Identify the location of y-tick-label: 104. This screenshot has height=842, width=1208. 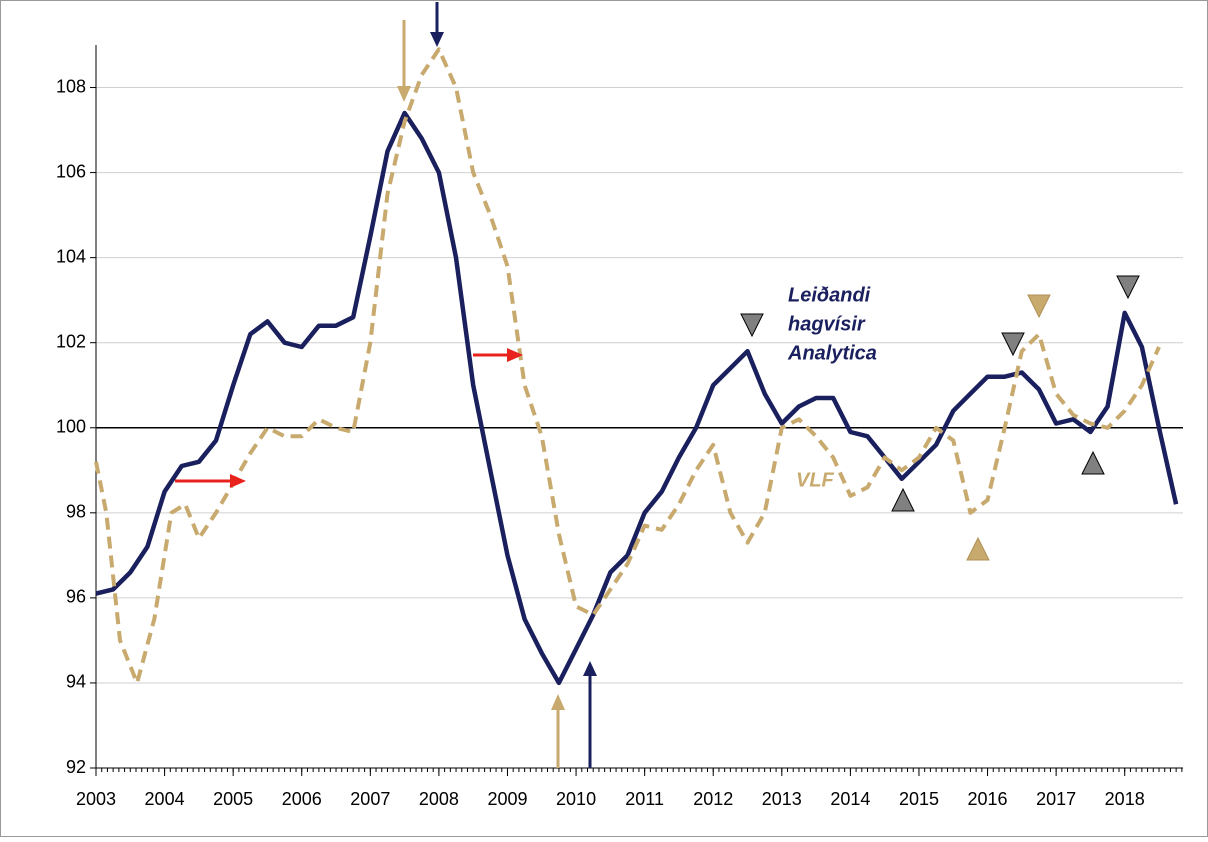
(71, 256).